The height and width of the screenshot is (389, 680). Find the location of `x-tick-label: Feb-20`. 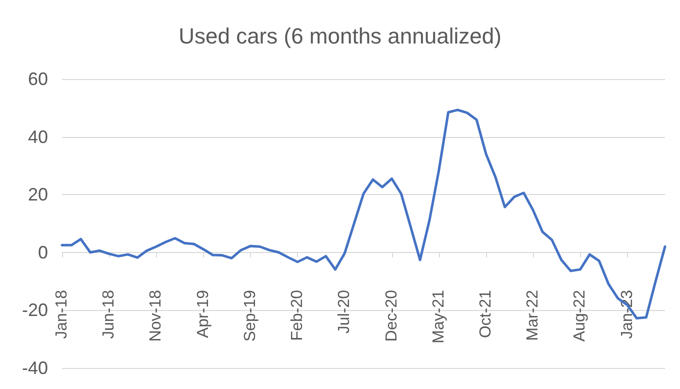

x-tick-label: Feb-20 is located at coordinates (297, 315).